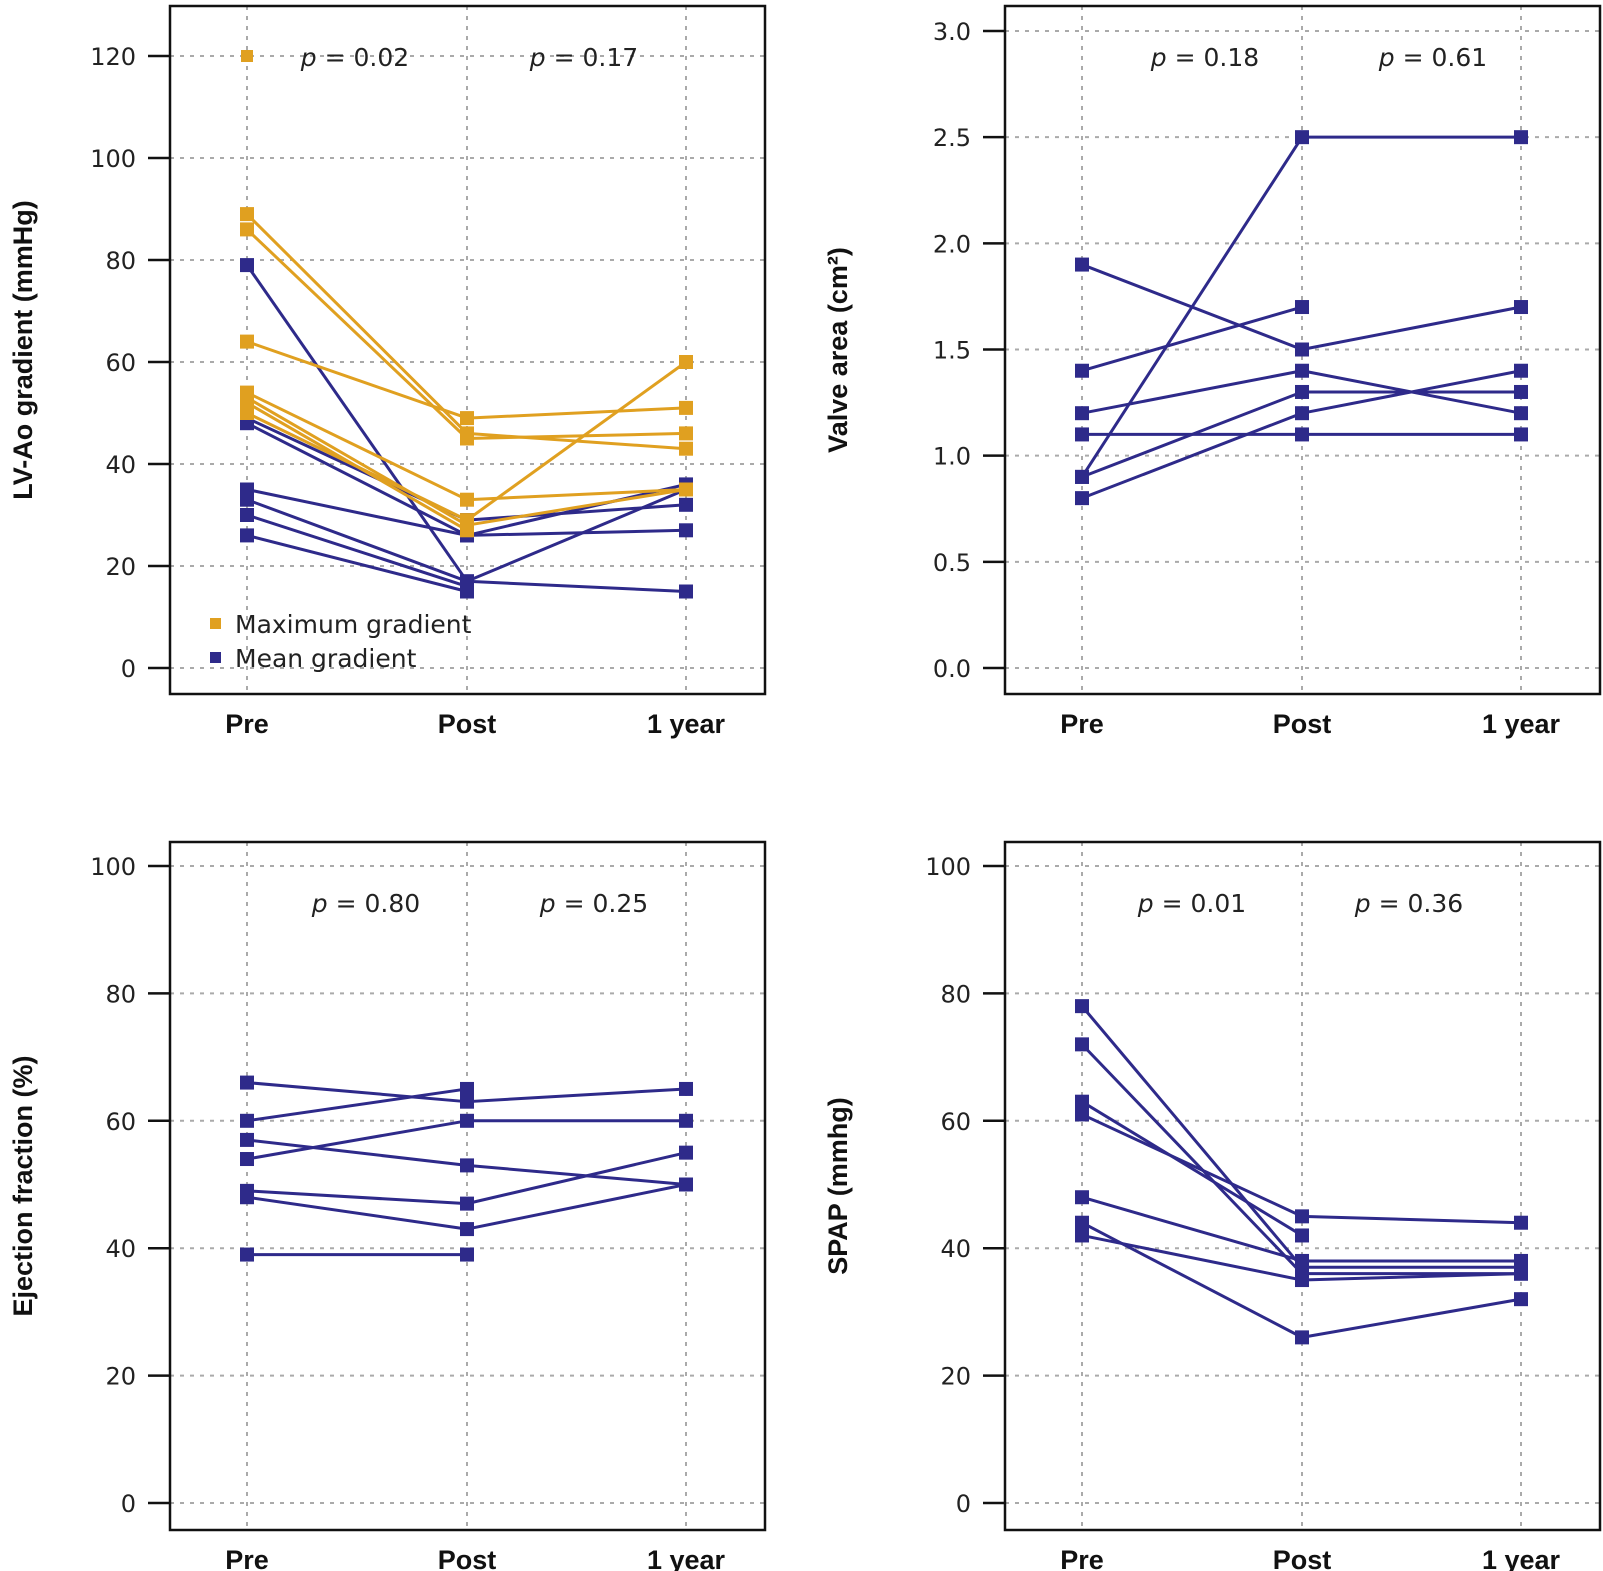  What do you see at coordinates (23, 350) in the screenshot?
I see `y-axis-title: LV-Ao gradient (mmHg)` at bounding box center [23, 350].